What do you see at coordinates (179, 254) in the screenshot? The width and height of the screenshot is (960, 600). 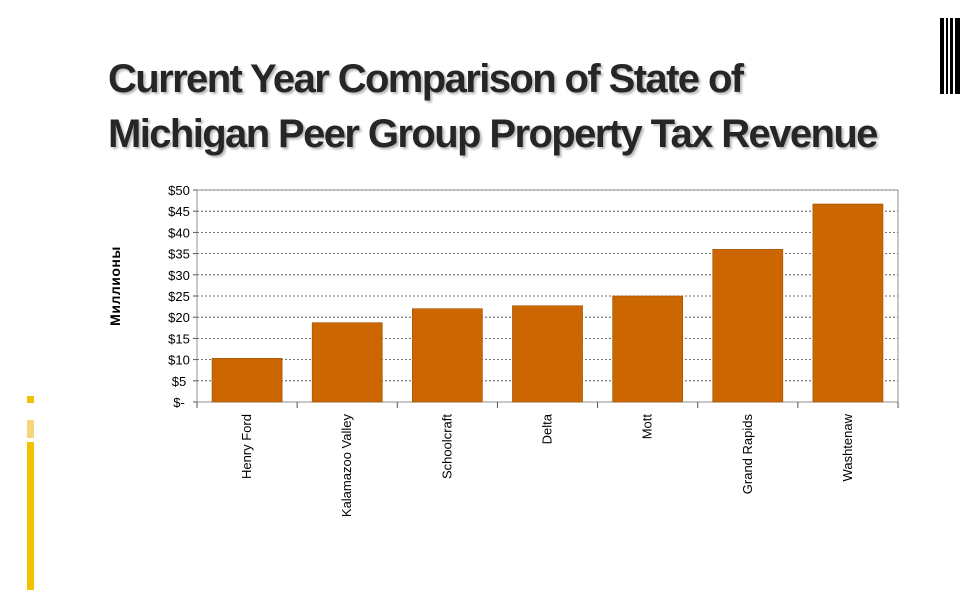 I see `y-tick-label: $35` at bounding box center [179, 254].